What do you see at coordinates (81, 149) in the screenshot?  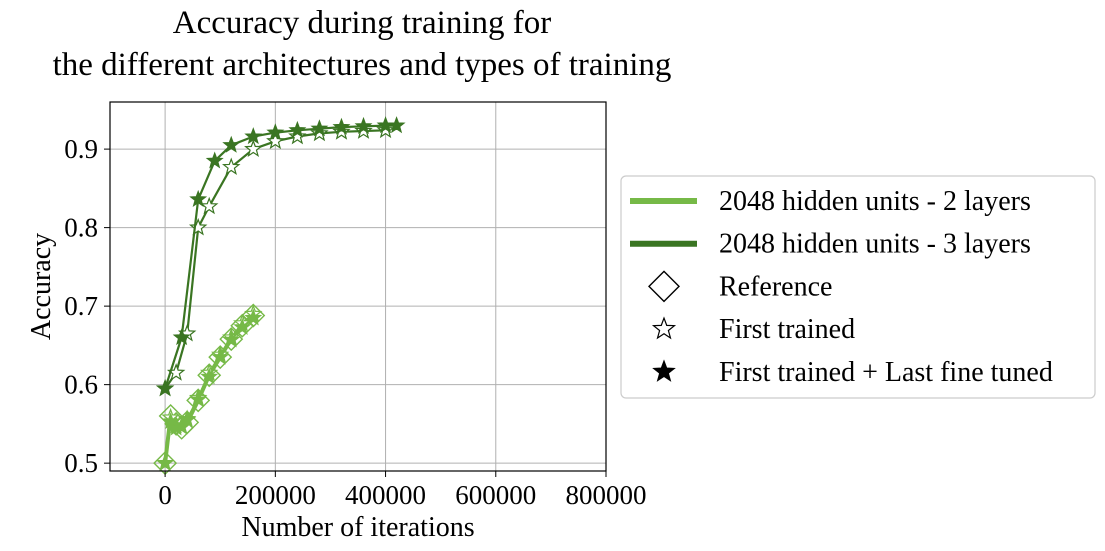 I see `y-tick-label: 0.9` at bounding box center [81, 149].